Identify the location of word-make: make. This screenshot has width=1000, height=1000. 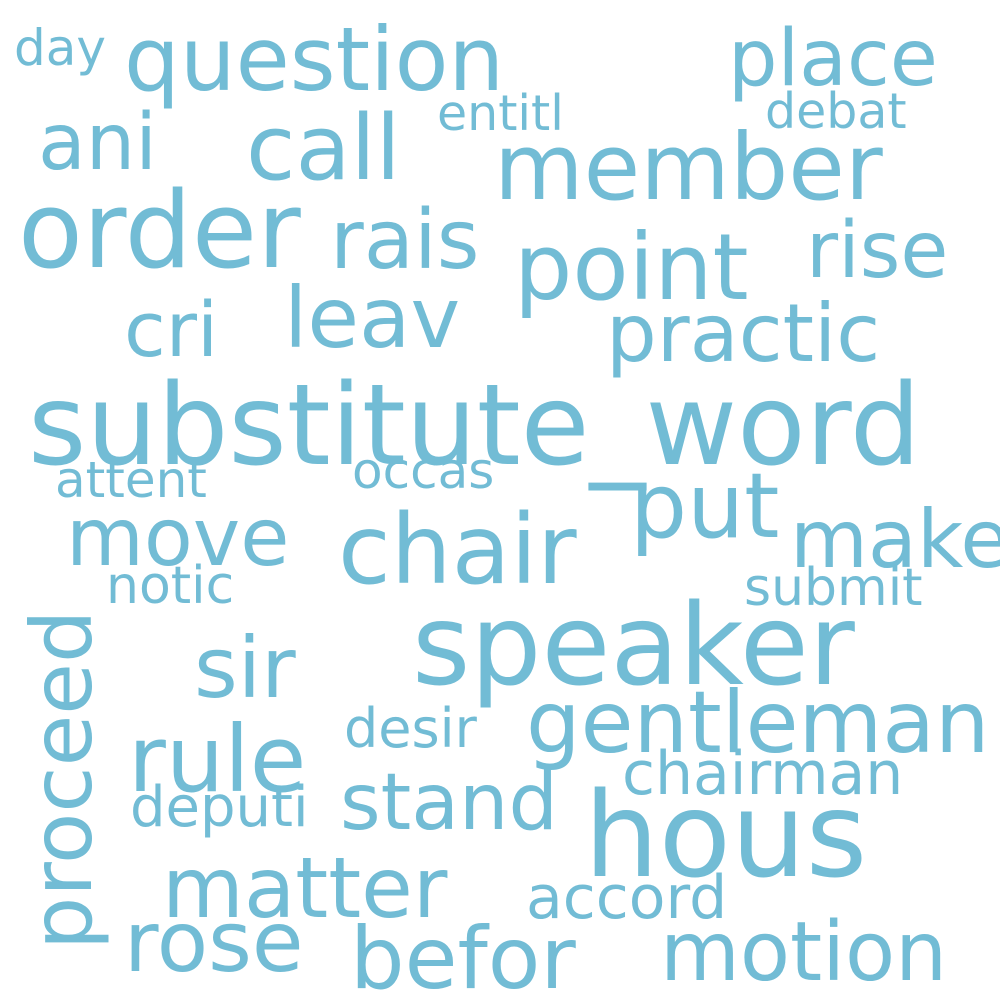
(895, 539).